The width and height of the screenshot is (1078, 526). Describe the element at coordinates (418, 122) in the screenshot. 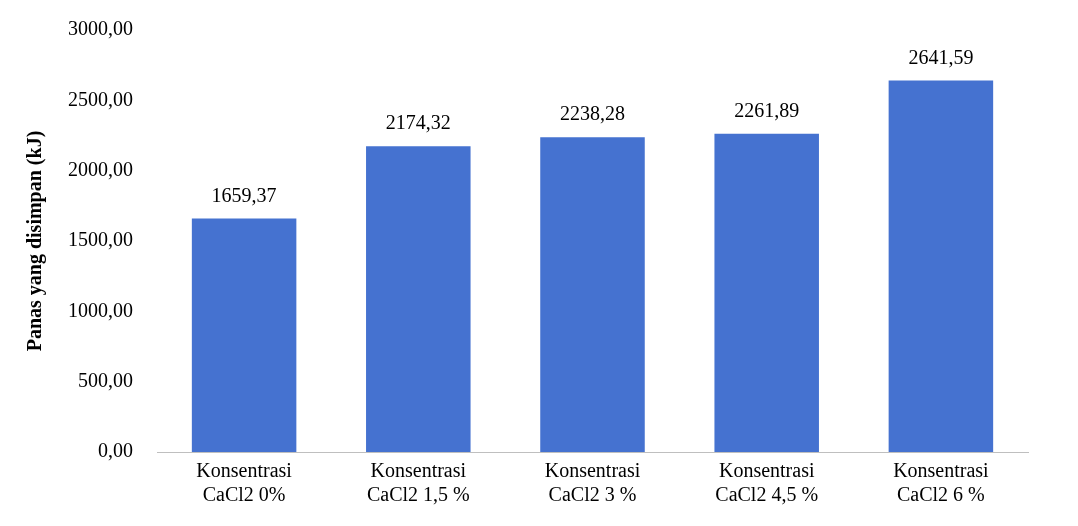

I see `data-label: 2174,32` at that location.